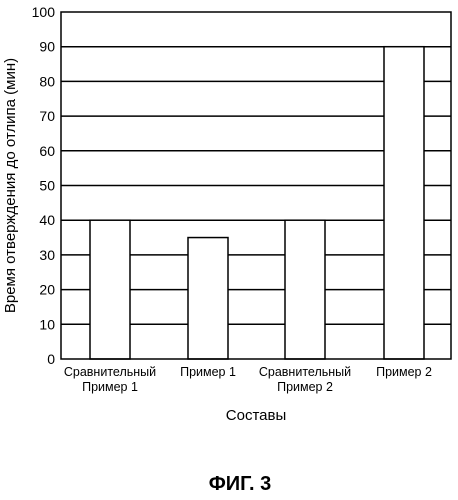 The image size is (458, 500). I want to click on y-tick-label: 40, so click(47, 220).